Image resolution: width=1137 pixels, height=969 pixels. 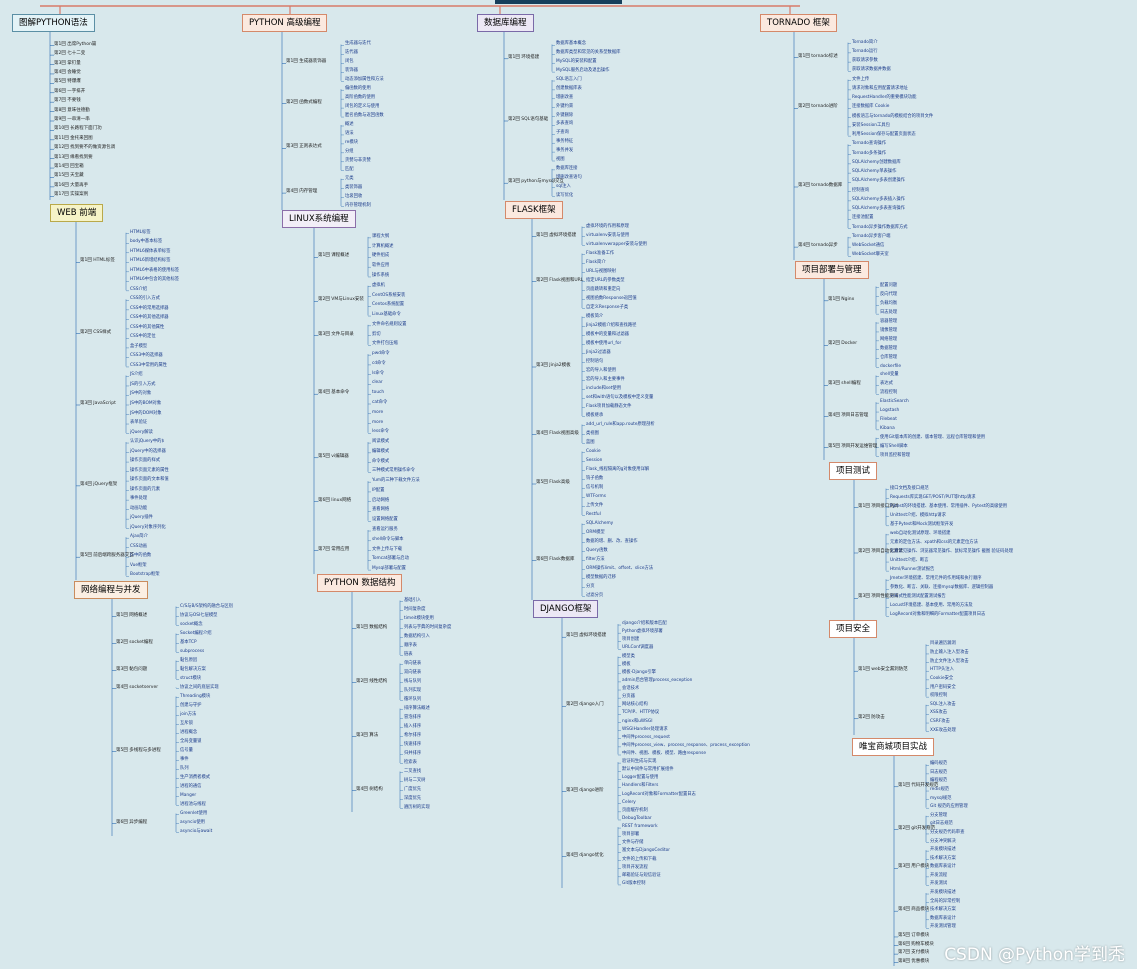 What do you see at coordinates (569, 88) in the screenshot?
I see `leaf-node: 创建数据库表` at bounding box center [569, 88].